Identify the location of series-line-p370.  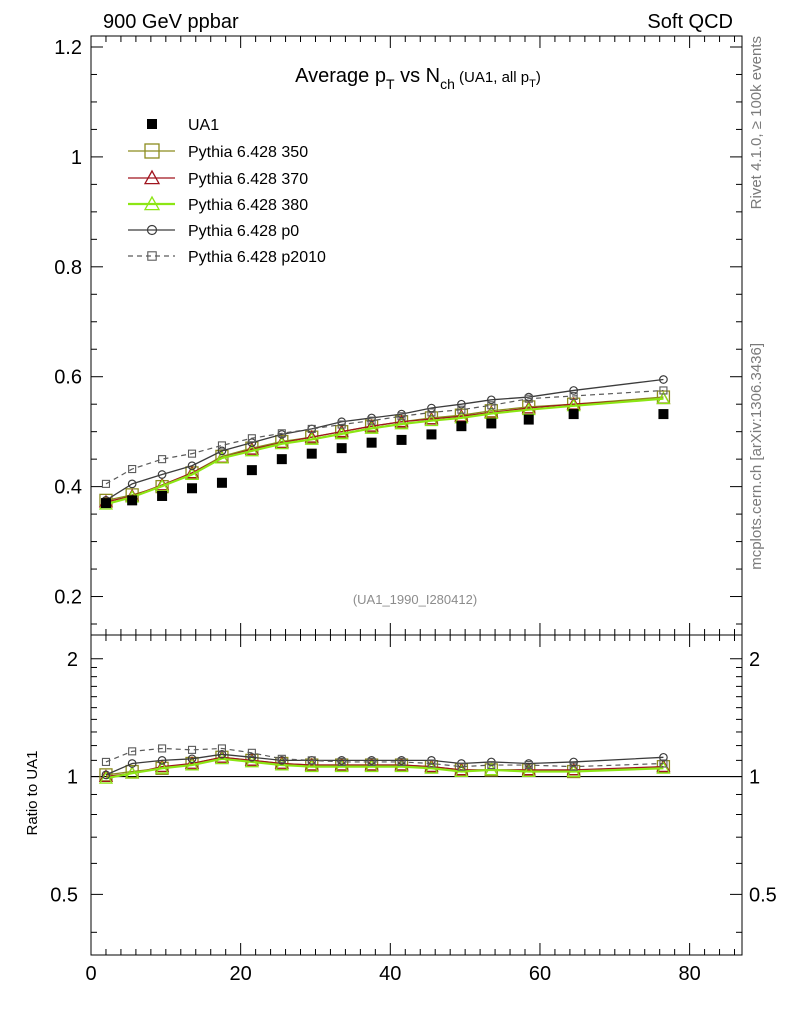
(384, 450).